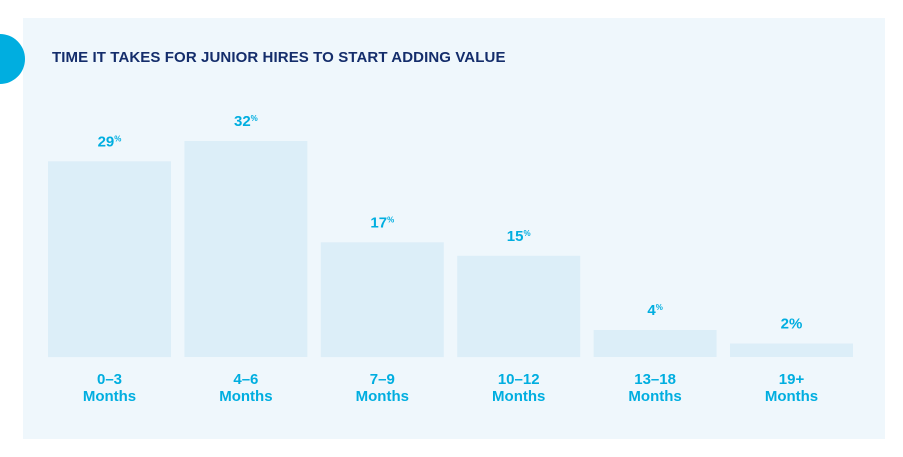 The width and height of the screenshot is (903, 457). Describe the element at coordinates (245, 379) in the screenshot. I see `category-range-1: 4–6` at that location.